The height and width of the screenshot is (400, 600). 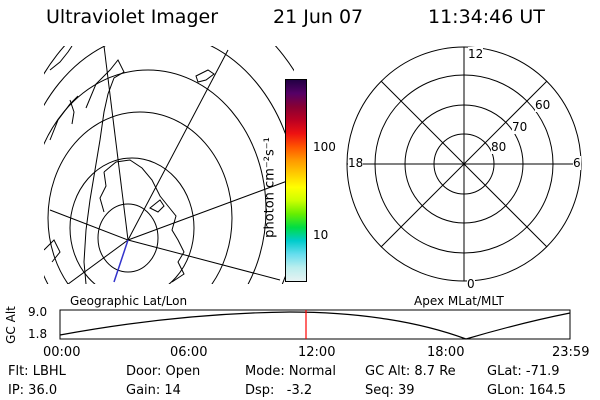 What do you see at coordinates (290, 371) in the screenshot?
I see `status-mode: Mode: Normal` at bounding box center [290, 371].